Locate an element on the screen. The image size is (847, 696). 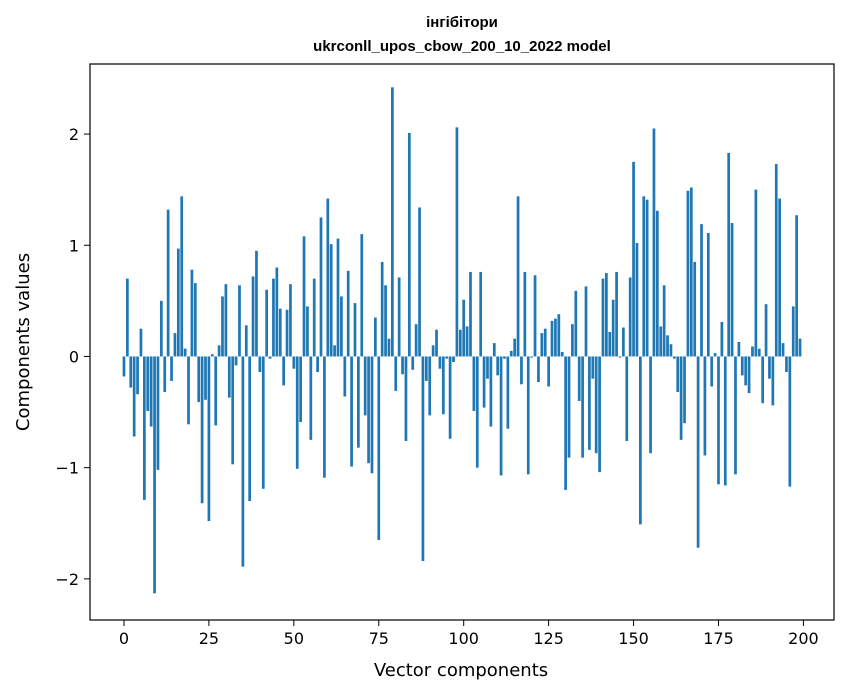
x-tick-label: 150 is located at coordinates (633, 638).